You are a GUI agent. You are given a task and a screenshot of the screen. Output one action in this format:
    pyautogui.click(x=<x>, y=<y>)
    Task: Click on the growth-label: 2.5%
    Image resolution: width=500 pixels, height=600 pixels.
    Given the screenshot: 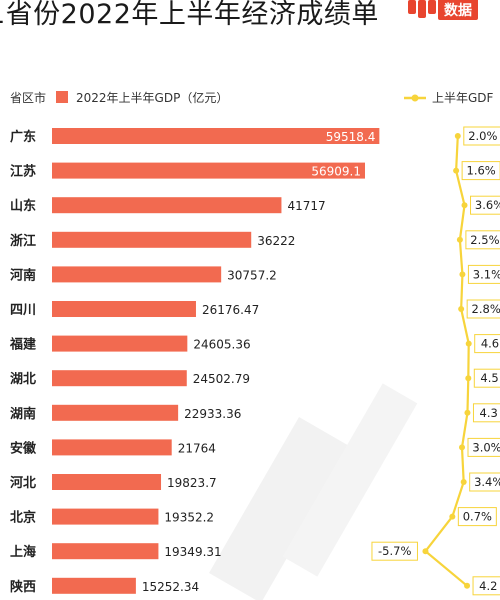 What is the action you would take?
    pyautogui.click(x=484, y=240)
    